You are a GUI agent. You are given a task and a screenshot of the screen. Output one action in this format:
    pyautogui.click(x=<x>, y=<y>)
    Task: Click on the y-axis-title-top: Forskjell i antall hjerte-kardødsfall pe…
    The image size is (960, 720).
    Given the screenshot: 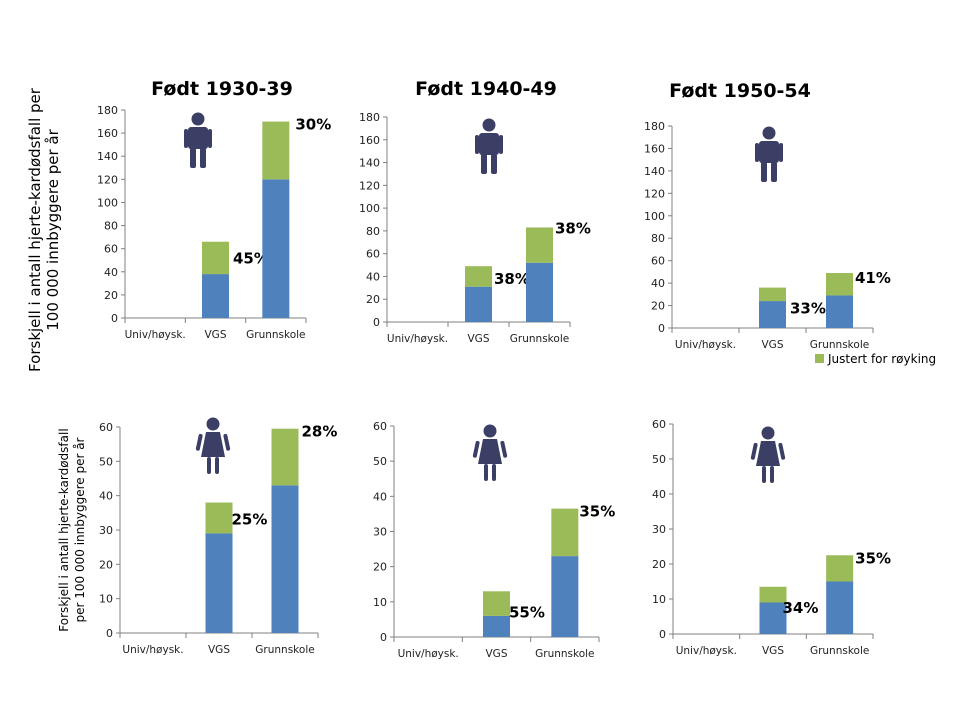 What is the action you would take?
    pyautogui.click(x=44, y=229)
    